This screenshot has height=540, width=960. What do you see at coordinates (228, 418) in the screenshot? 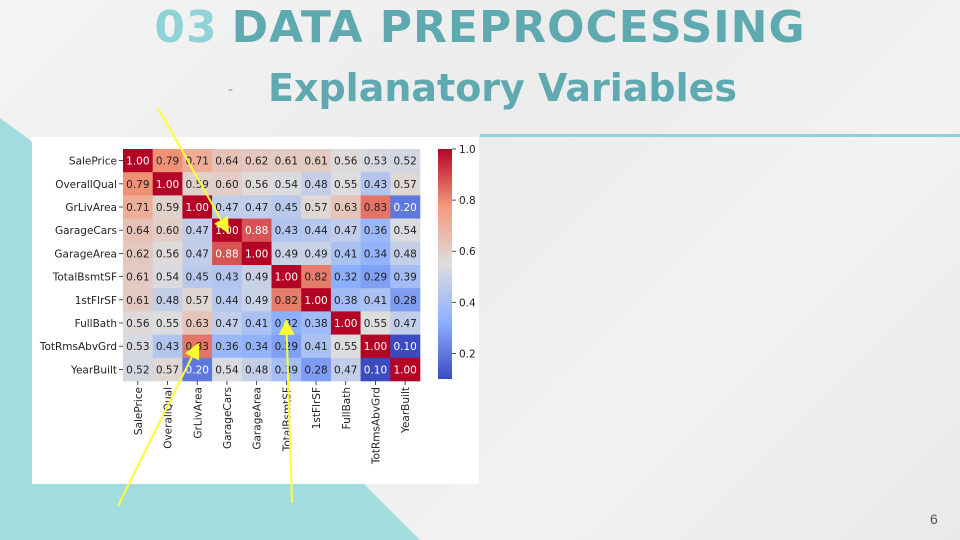
I see `column-tick-label: GarageCars` at bounding box center [228, 418].